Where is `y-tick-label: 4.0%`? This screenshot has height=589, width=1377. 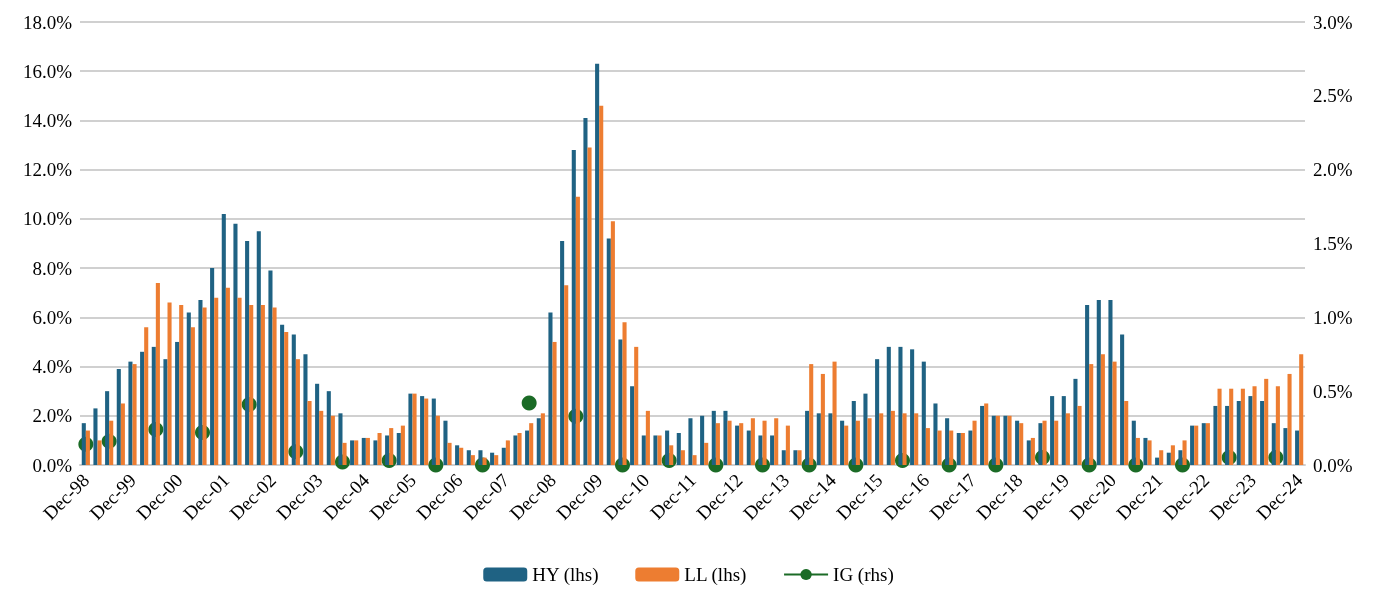 y-tick-label: 4.0% is located at coordinates (52, 367).